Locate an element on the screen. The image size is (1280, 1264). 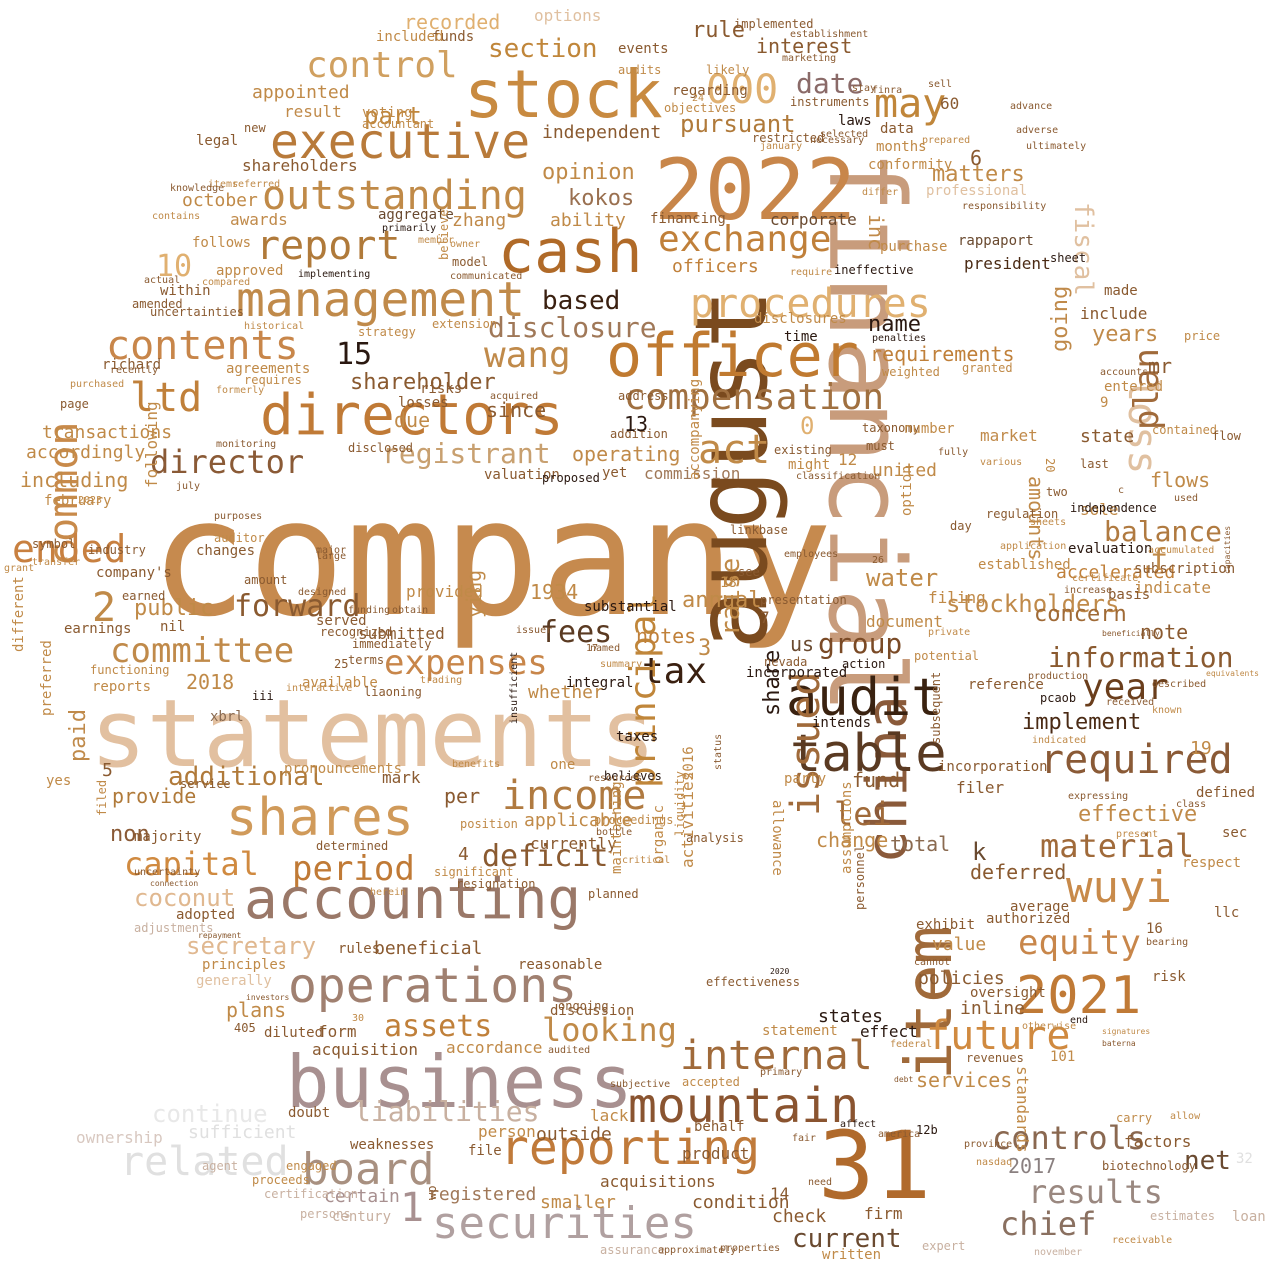
cloud-word: investors is located at coordinates (268, 997).